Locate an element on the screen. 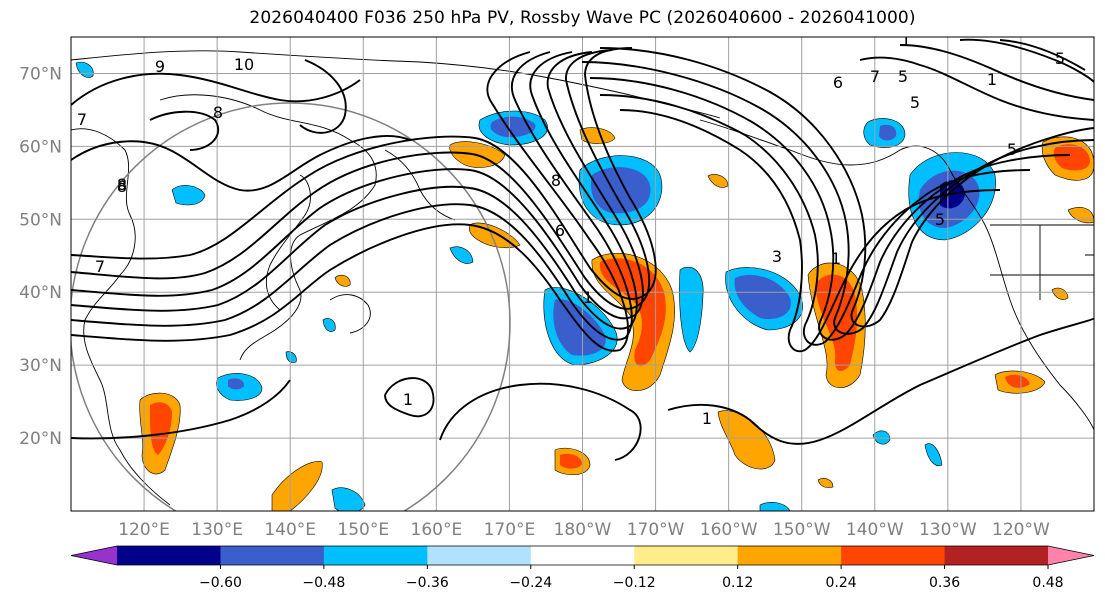 The image size is (1105, 604). colorbar-tick-label: −0.60 is located at coordinates (220, 583).